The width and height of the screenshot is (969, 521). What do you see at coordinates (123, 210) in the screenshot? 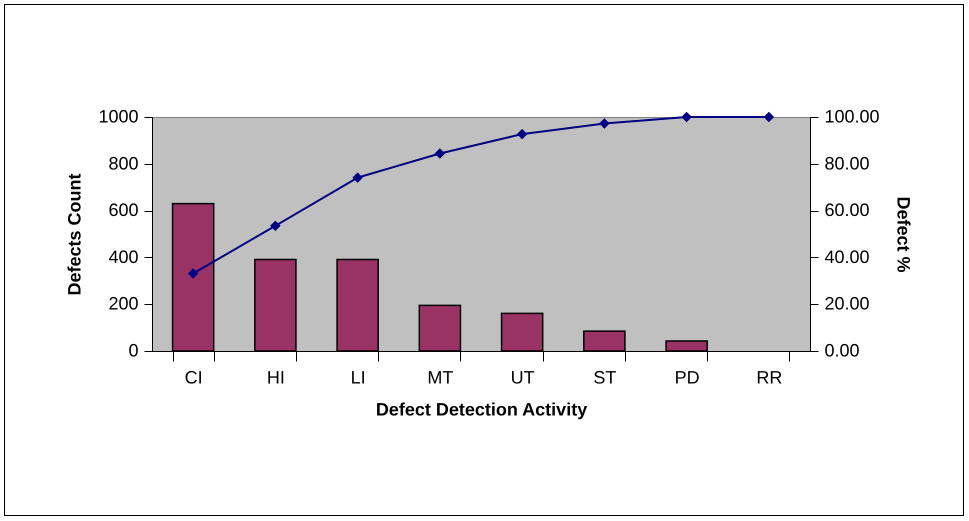
I see `y-tick-label: 600` at bounding box center [123, 210].